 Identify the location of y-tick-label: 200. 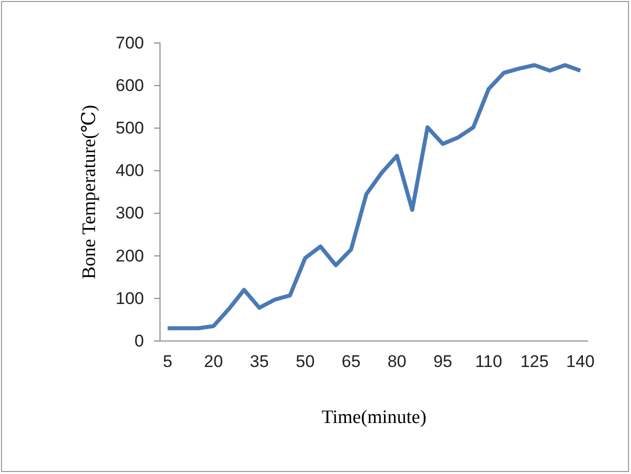
(130, 256).